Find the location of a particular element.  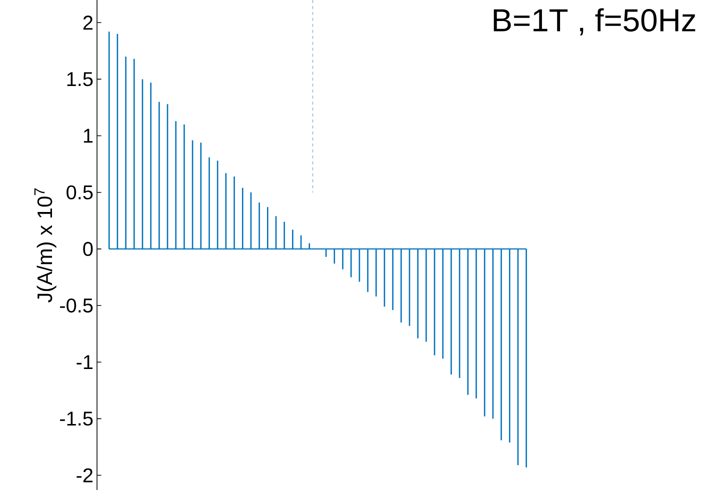

y-tick-label: -1 is located at coordinates (84, 362).